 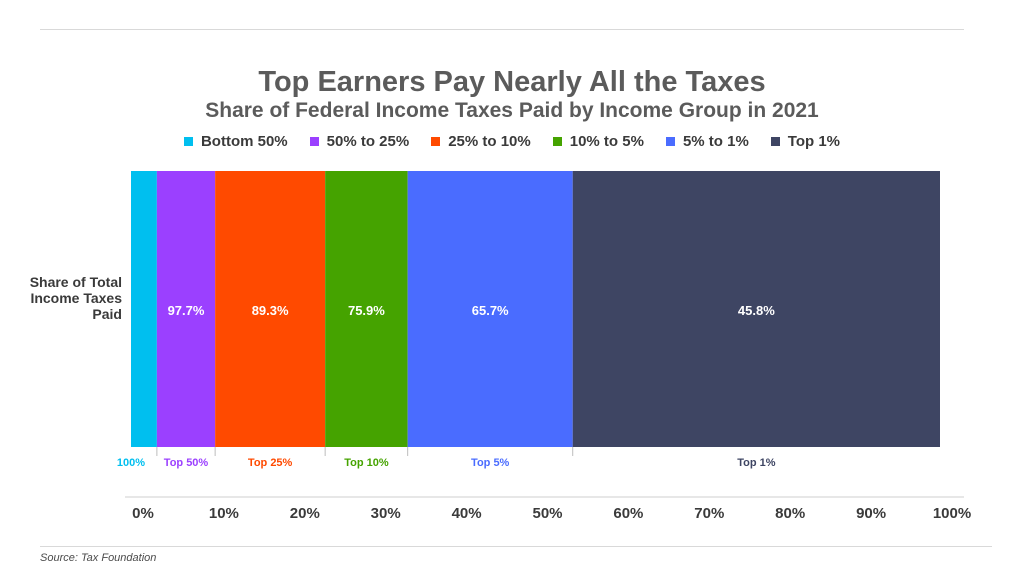 What do you see at coordinates (186, 463) in the screenshot?
I see `group-label: Top 50%` at bounding box center [186, 463].